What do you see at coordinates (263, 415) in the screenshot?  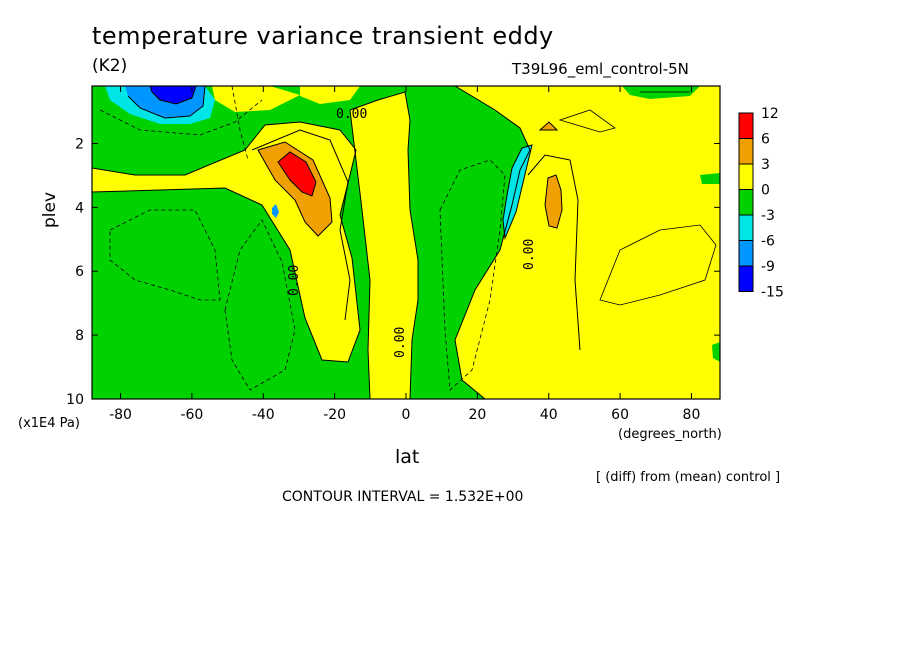 I see `x-tick-label: -40` at bounding box center [263, 415].